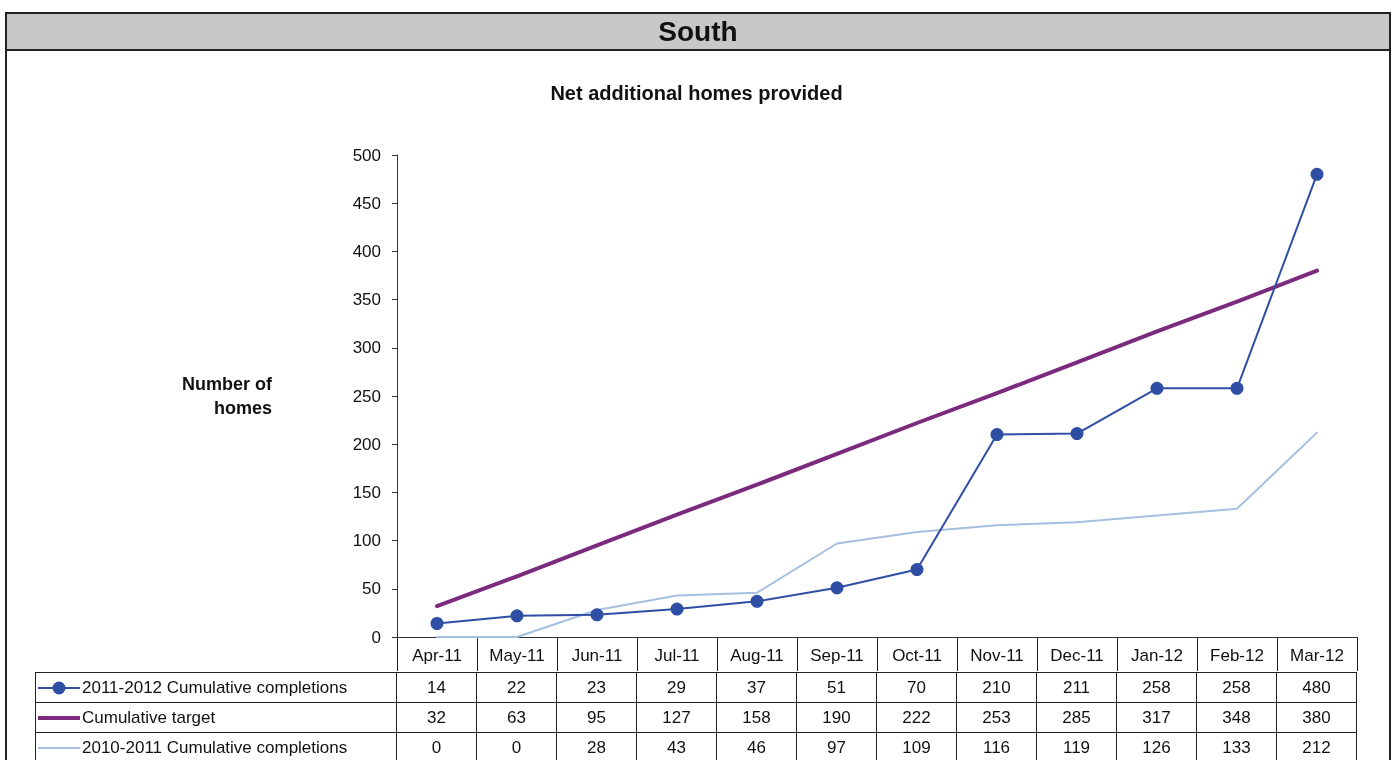 The image size is (1393, 760). I want to click on x-tick-label: May-11, so click(517, 655).